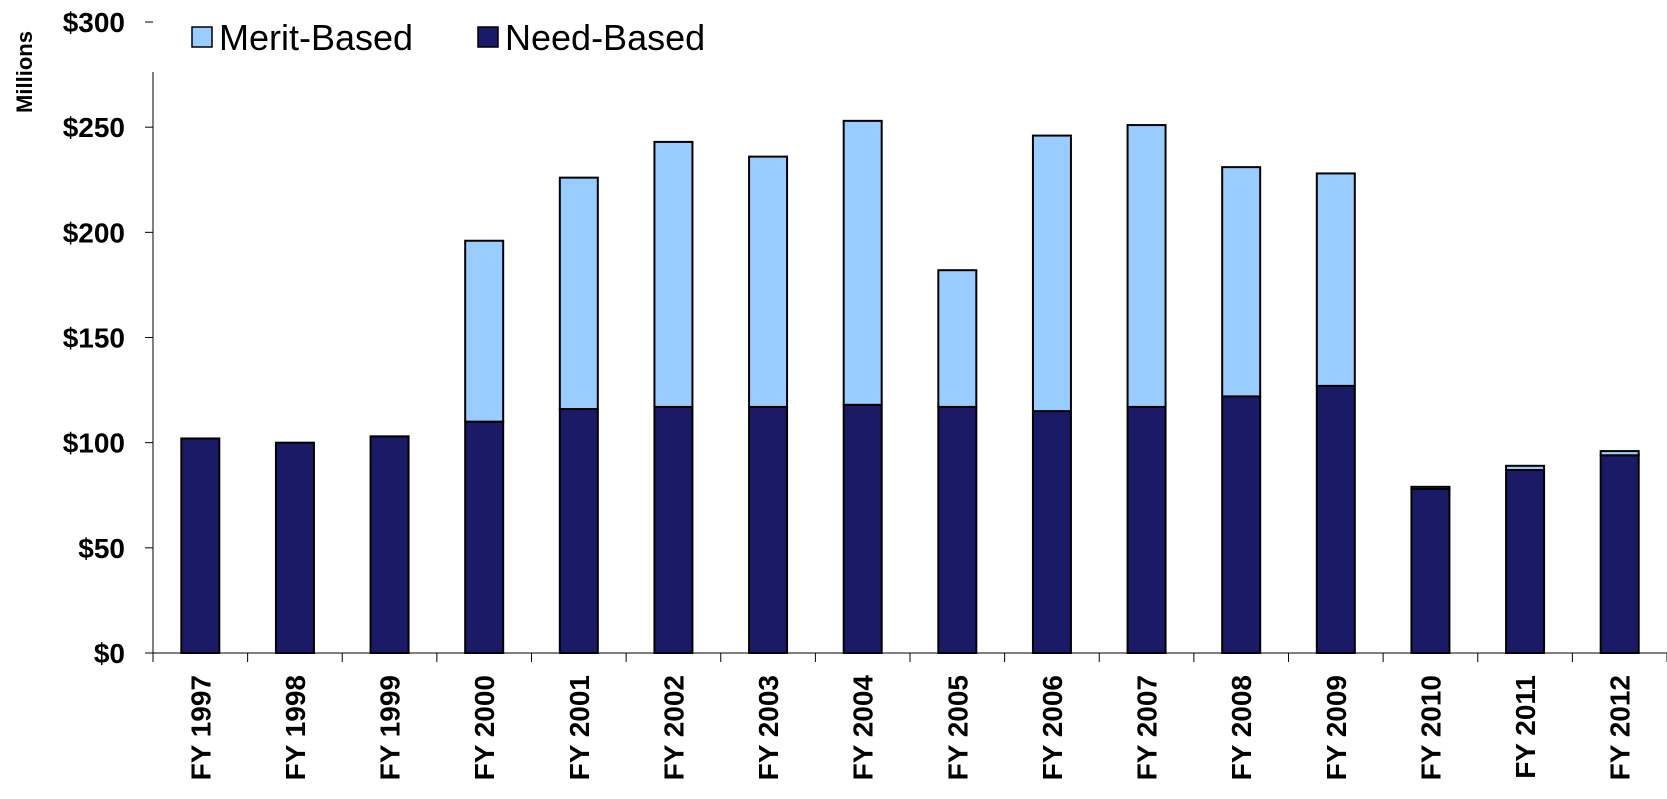 This screenshot has height=799, width=1667. Describe the element at coordinates (957, 727) in the screenshot. I see `x-category-label: FY 2005` at that location.